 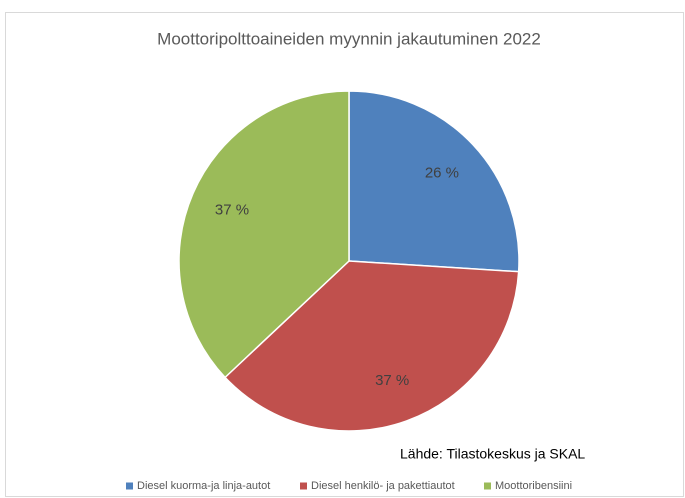 I want to click on legend-label: Diesel henkilö- ja pakettiautot, so click(x=383, y=486).